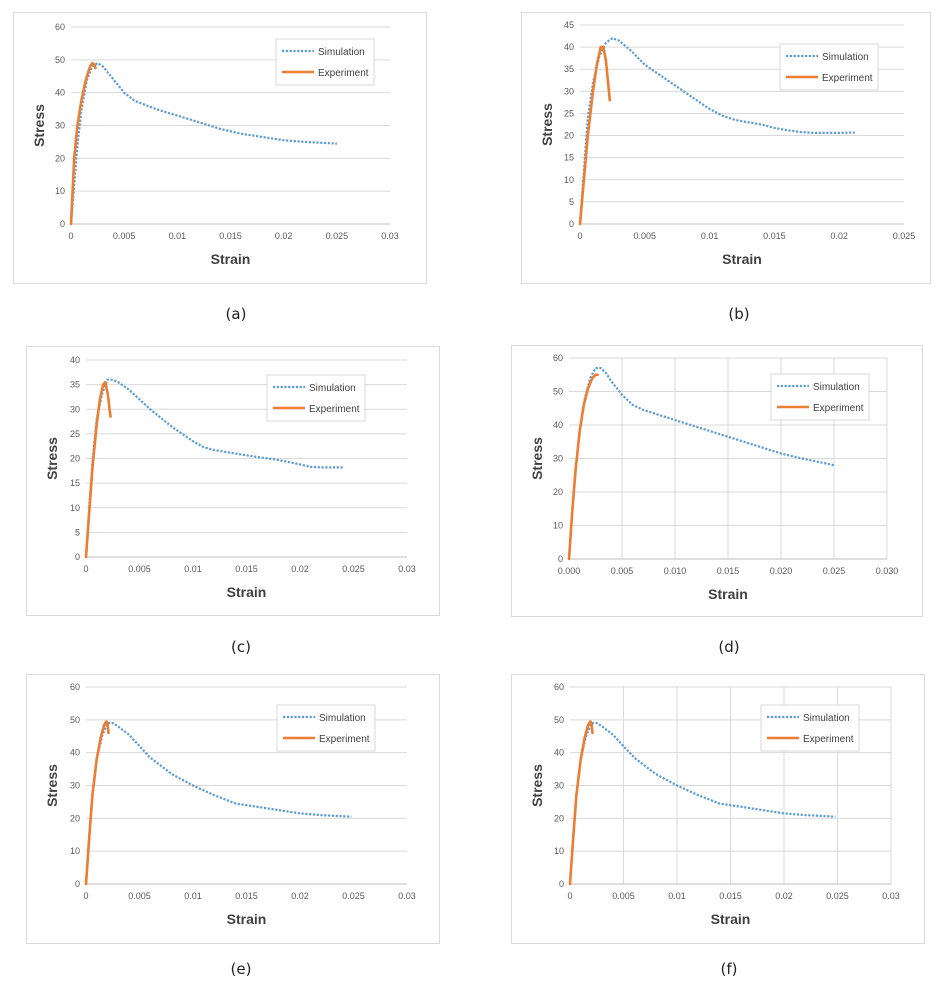 The image size is (947, 988). Describe the element at coordinates (407, 896) in the screenshot. I see `x-tick-label: 0.03` at that location.